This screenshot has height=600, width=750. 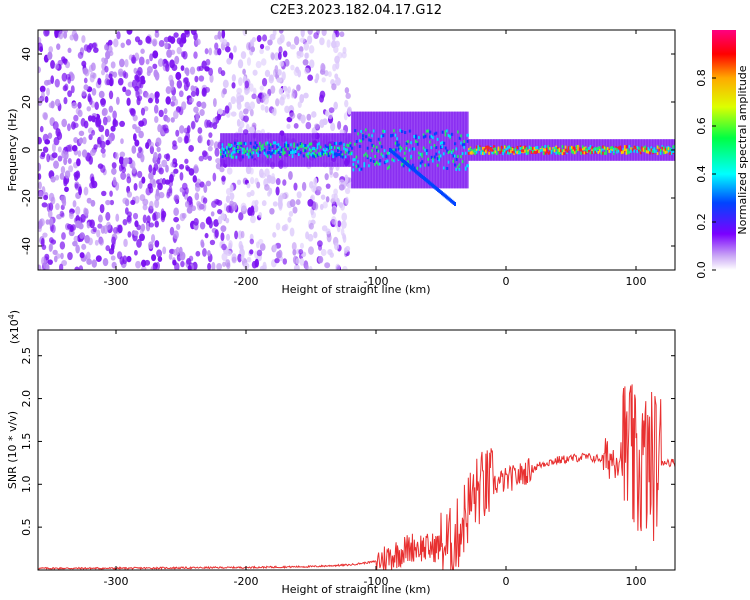 I want to click on y-tick-label: 2.5, so click(x=26, y=356).